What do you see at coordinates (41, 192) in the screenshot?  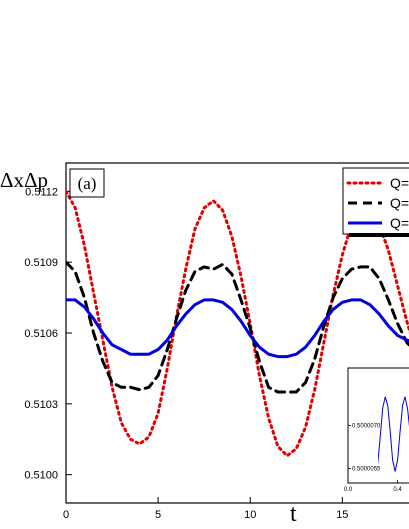 I see `y-tick-label: 0.5112` at bounding box center [41, 192].